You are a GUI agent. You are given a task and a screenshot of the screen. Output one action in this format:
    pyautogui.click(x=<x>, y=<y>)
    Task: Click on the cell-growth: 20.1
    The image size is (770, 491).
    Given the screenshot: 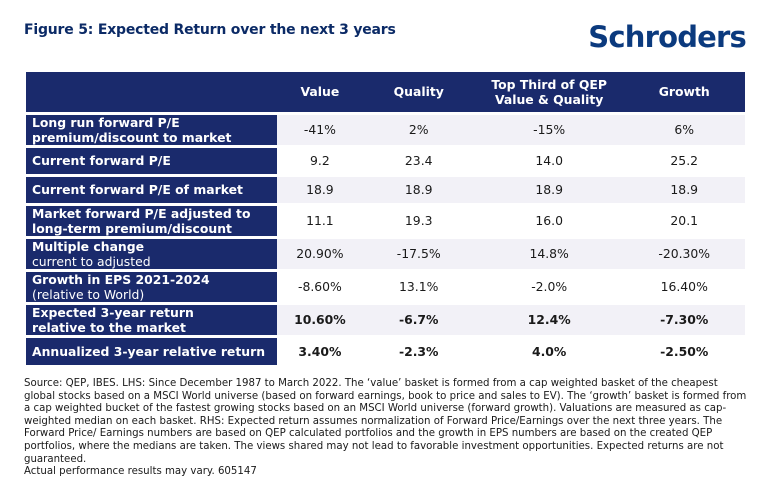 What is the action you would take?
    pyautogui.click(x=684, y=220)
    